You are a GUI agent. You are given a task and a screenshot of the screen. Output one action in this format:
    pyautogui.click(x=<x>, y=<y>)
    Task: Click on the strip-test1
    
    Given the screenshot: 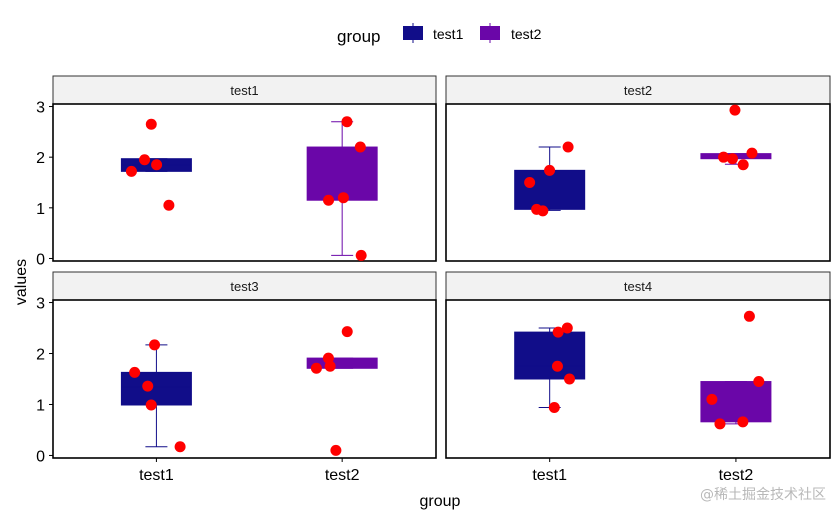 What is the action you would take?
    pyautogui.click(x=244, y=90)
    